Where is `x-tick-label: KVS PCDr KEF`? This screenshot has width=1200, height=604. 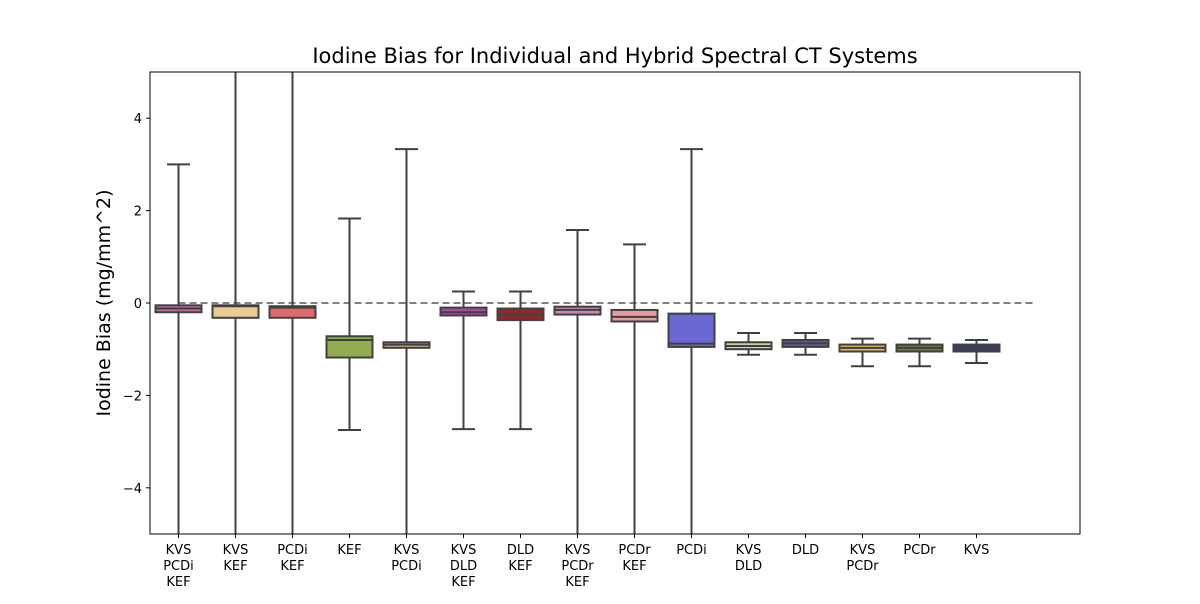 x-tick-label: KVS PCDr KEF is located at coordinates (577, 566).